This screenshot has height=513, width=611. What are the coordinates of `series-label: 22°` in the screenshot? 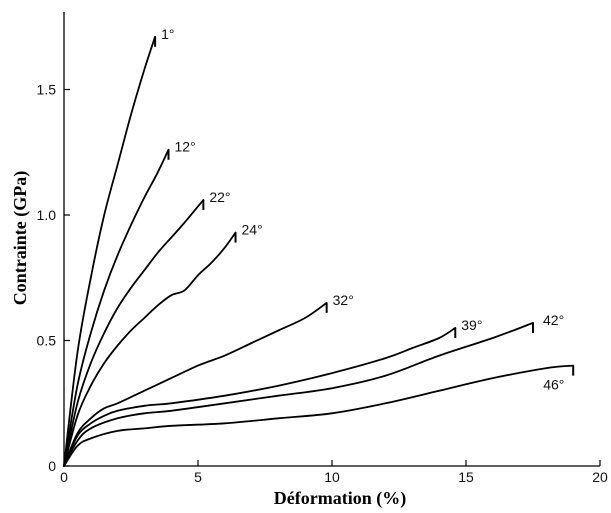 It's located at (219, 197).